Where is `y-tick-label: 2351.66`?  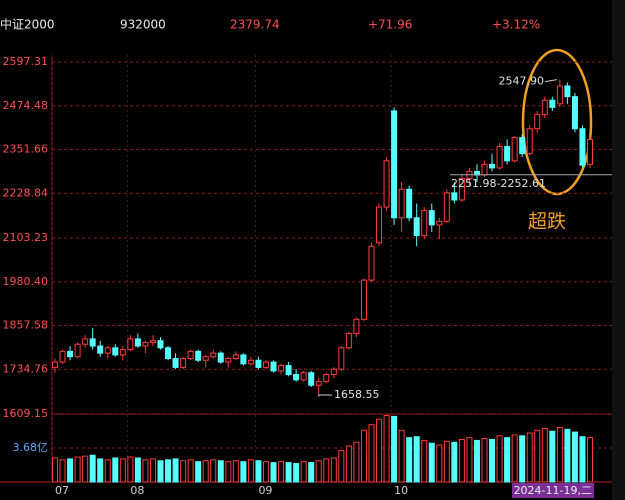 y-tick-label: 2351.66 is located at coordinates (26, 149).